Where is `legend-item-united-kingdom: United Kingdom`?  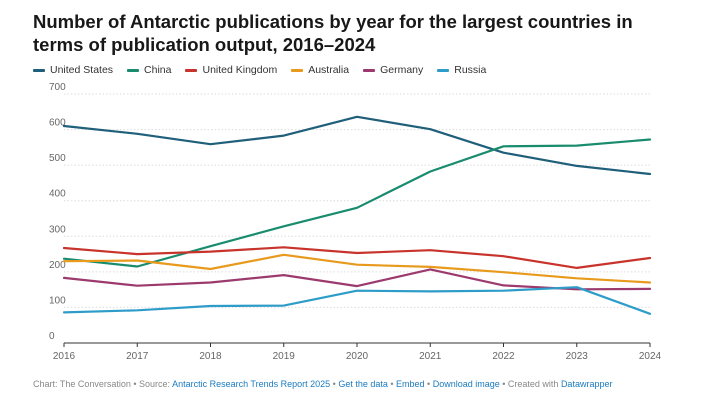 legend-item-united-kingdom: United Kingdom is located at coordinates (231, 70).